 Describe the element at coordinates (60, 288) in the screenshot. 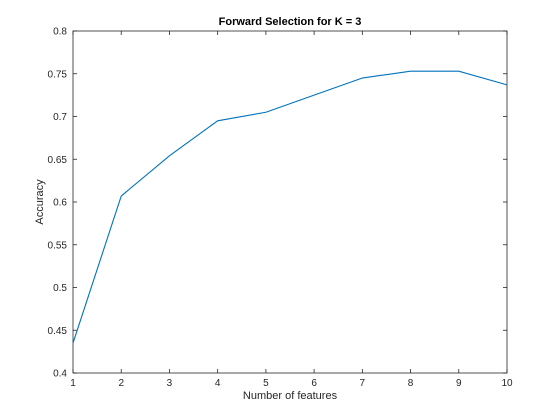

I see `y-tick-label: 0.5` at that location.